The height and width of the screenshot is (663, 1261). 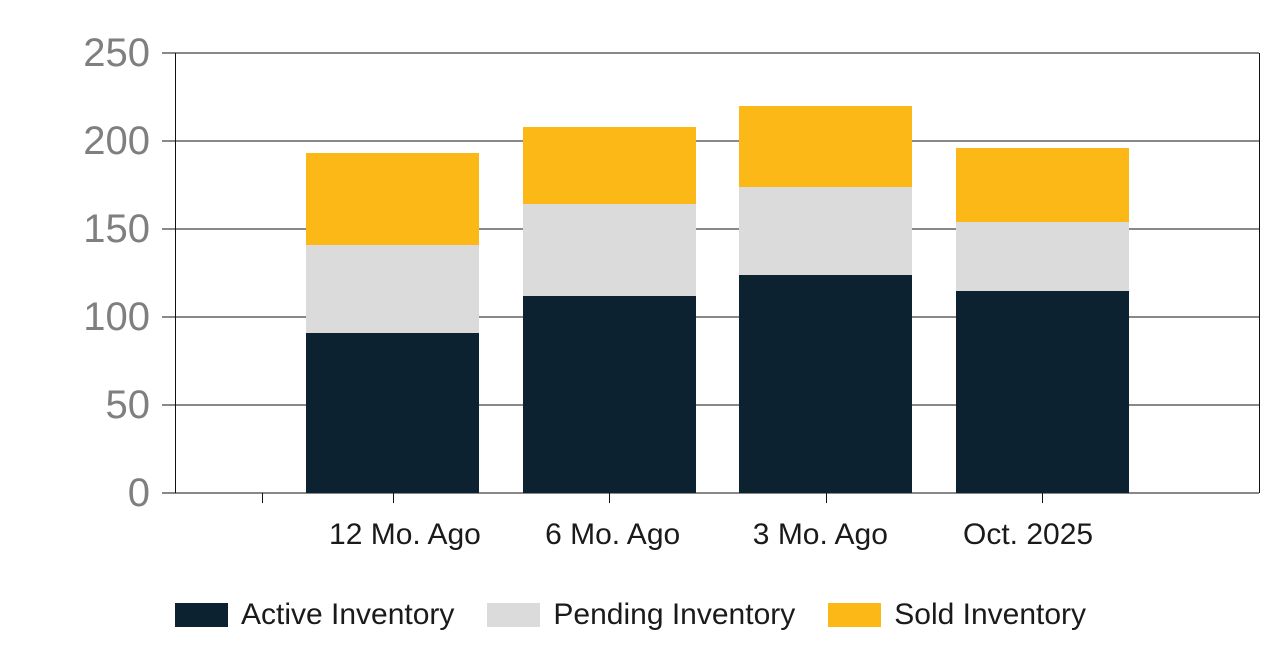 I want to click on legend-swatch-pending-inventory, so click(x=514, y=615).